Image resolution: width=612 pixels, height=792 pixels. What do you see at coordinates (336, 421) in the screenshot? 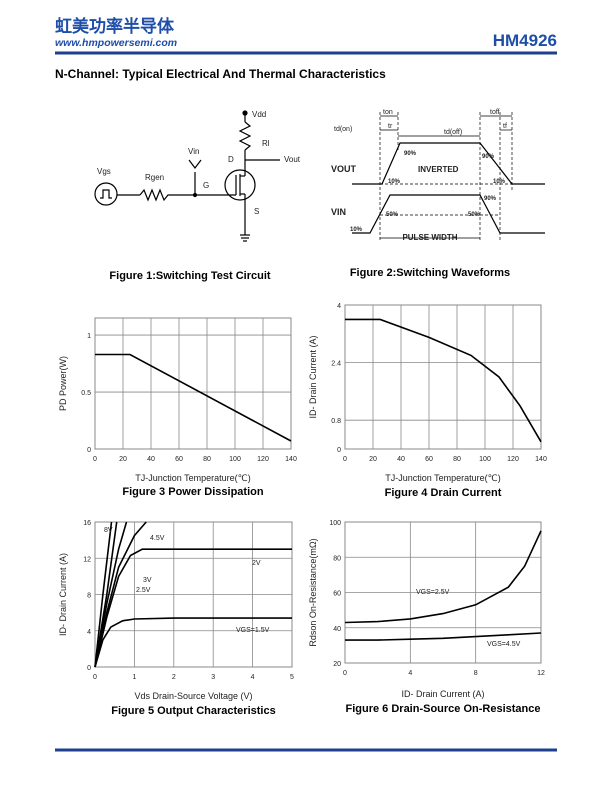
I see `y-tick-label: 0.8` at bounding box center [336, 421].